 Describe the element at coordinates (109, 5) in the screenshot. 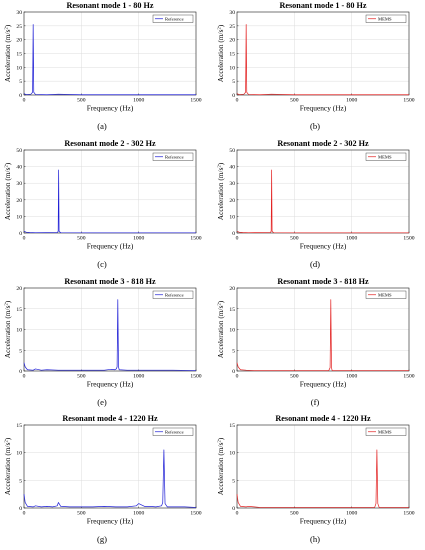

I see `chart-title: Resonant mode 1 - 80 Hz` at that location.